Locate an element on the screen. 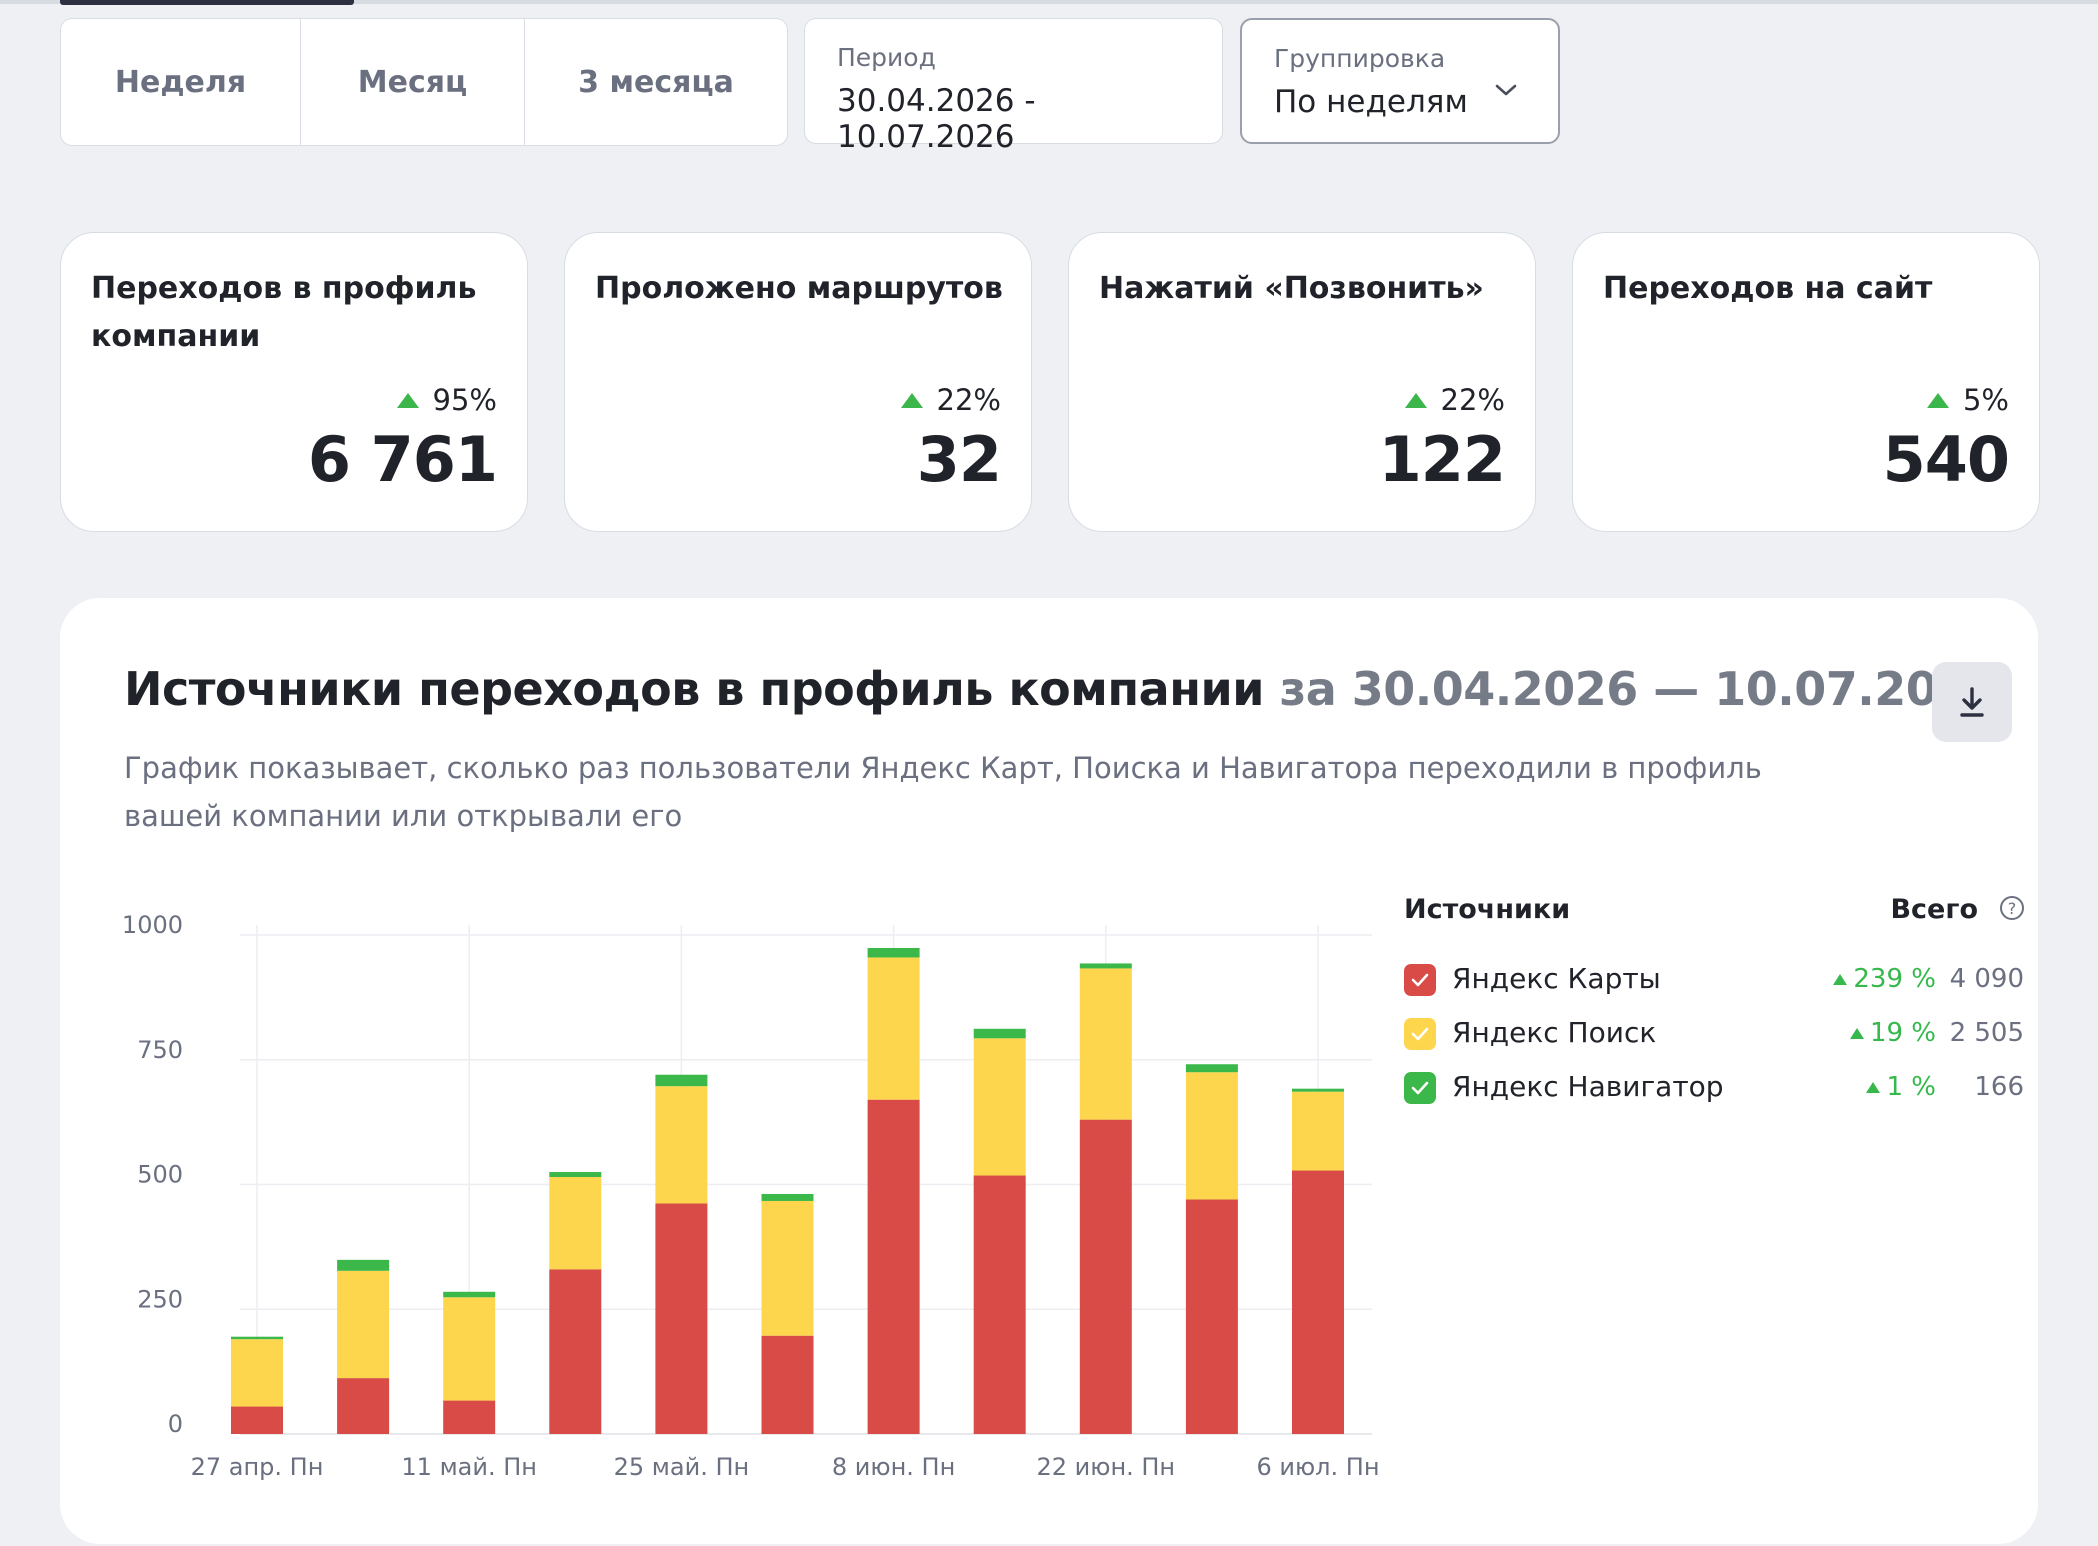 The image size is (2098, 1546). legend-item-label: Яндекс Поиск is located at coordinates (1554, 1032).